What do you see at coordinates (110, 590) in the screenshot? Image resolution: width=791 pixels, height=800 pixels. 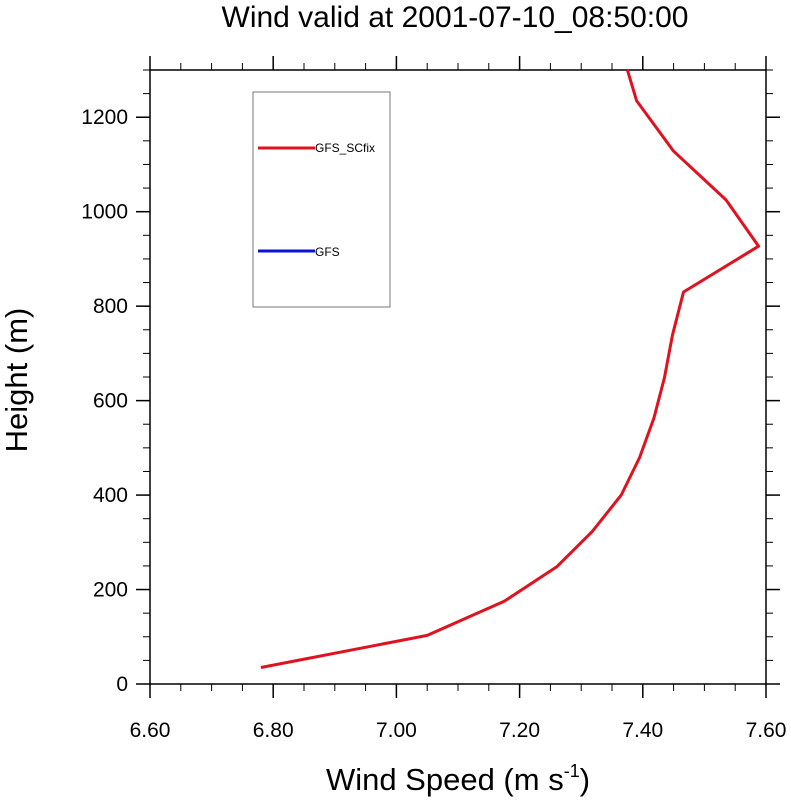 I see `y-tick-label: 200` at bounding box center [110, 590].